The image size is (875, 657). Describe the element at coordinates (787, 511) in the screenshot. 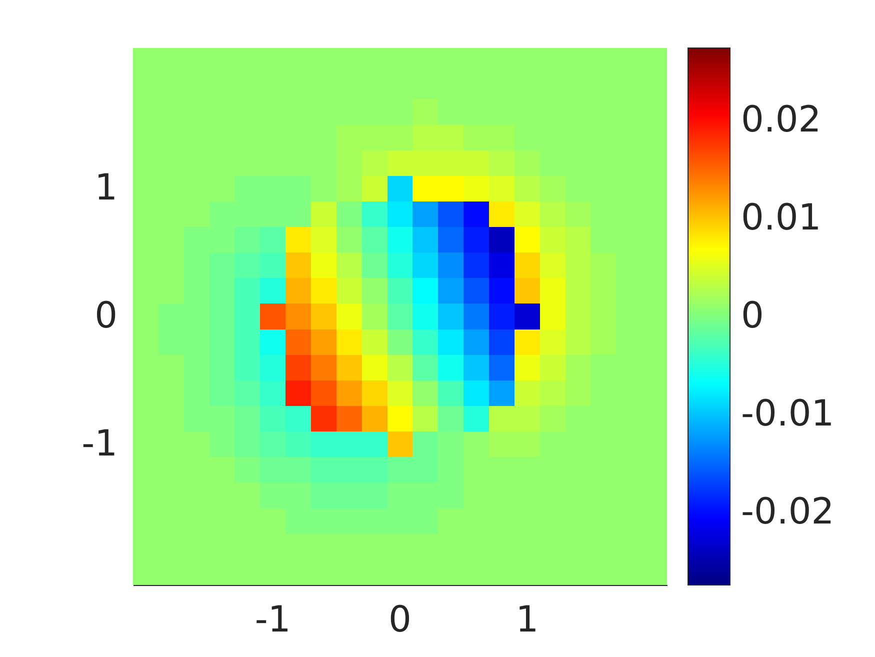

I see `color-bar-label: -0.02` at that location.